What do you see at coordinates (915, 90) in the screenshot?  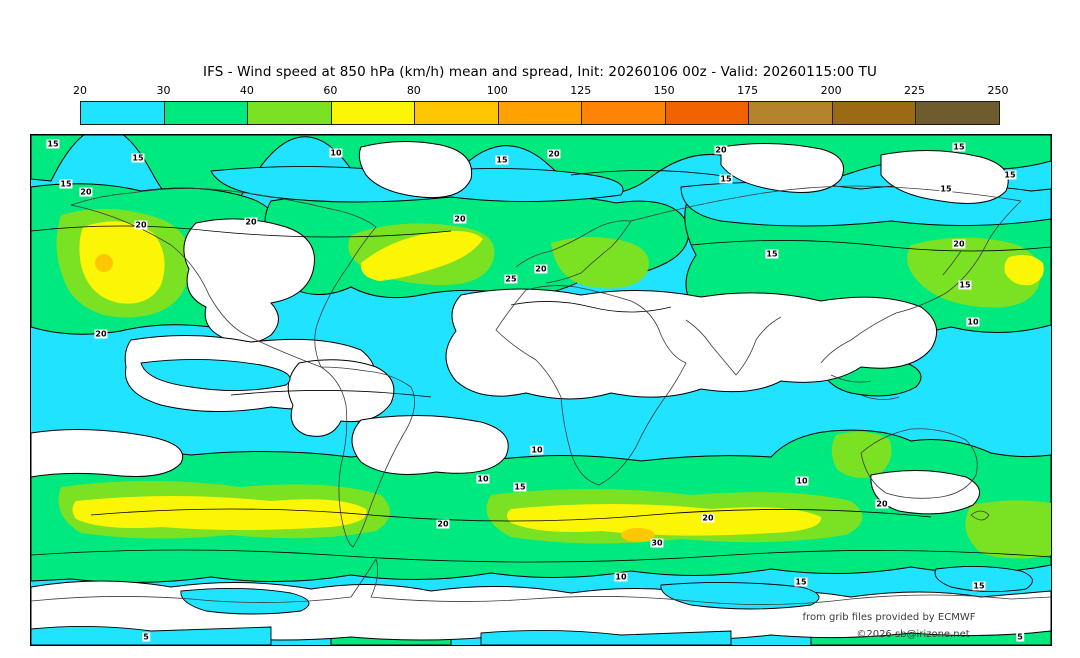 I see `colorbar-tick-label: 225` at bounding box center [915, 90].